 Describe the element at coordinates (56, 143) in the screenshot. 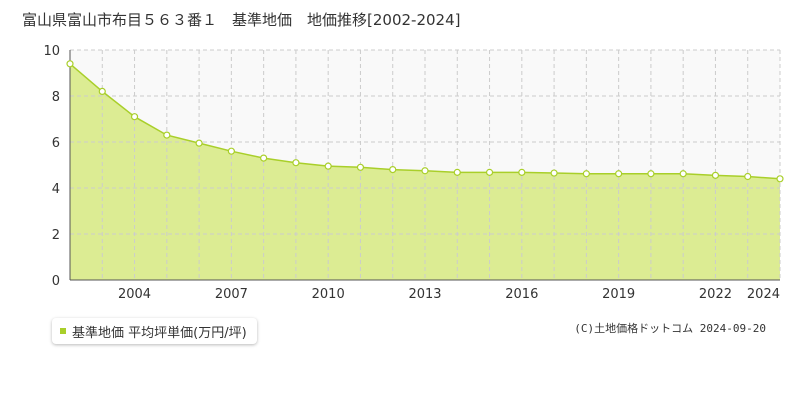

I see `y-tick-label: 6` at that location.